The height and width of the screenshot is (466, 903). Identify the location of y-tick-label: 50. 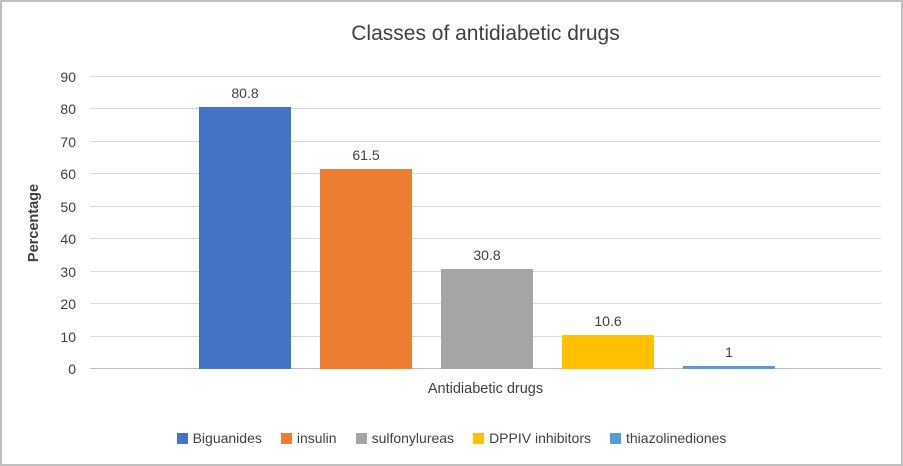
(68, 206).